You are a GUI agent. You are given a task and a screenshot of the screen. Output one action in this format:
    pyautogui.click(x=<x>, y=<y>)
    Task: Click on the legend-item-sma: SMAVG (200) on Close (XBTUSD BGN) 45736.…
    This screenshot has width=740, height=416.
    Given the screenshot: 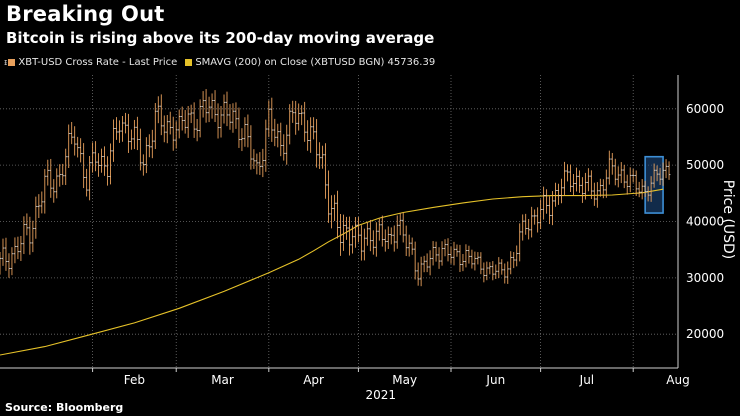 What is the action you would take?
    pyautogui.click(x=310, y=62)
    